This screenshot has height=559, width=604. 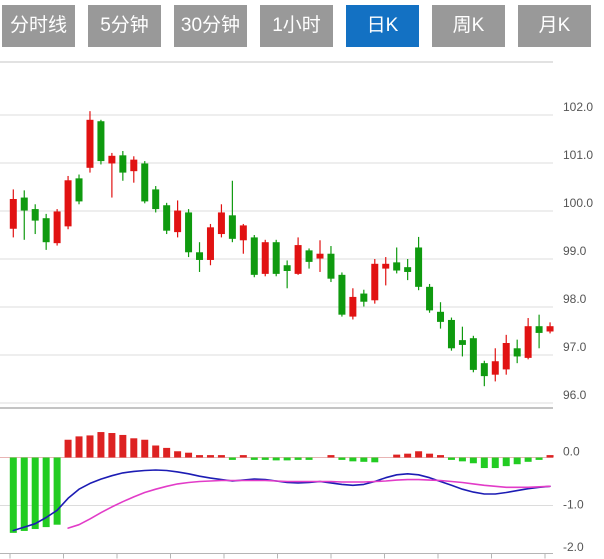 I want to click on tab-分时线: 分时线, so click(x=38, y=26).